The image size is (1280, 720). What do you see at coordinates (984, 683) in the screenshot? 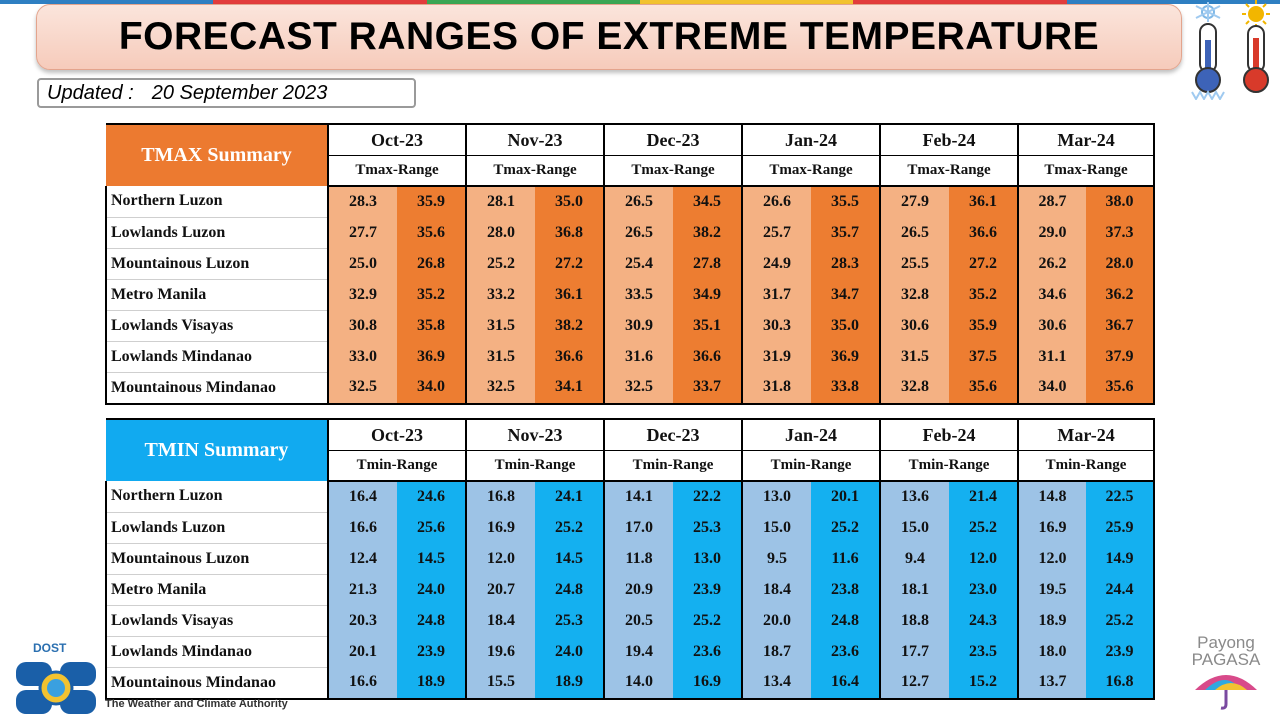
I see `range-high-value: 15.2` at bounding box center [984, 683].